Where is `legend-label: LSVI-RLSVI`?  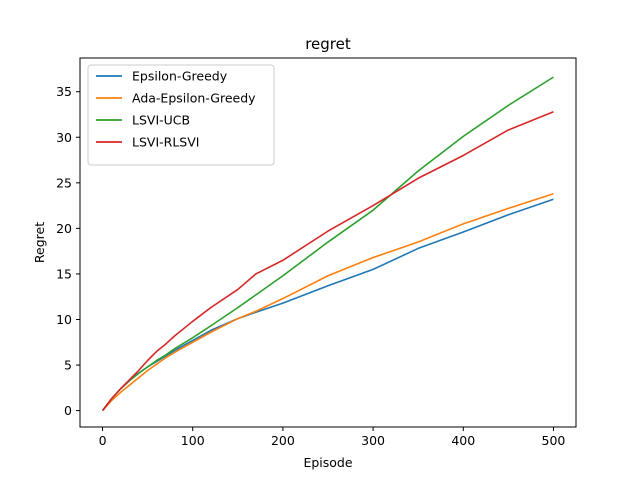 legend-label: LSVI-RLSVI is located at coordinates (165, 142).